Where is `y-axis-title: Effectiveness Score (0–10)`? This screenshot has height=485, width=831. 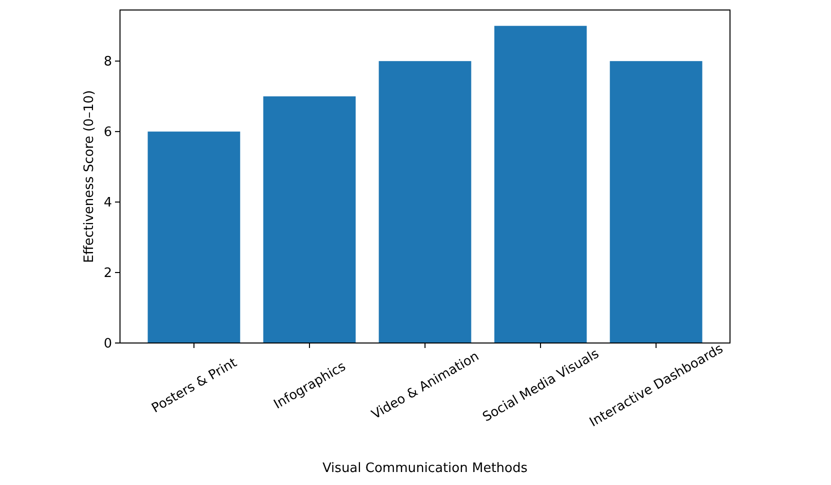 y-axis-title: Effectiveness Score (0–10) is located at coordinates (89, 176).